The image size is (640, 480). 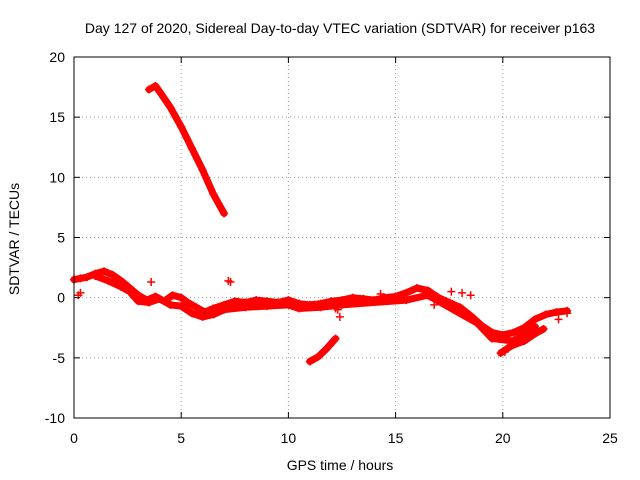 I want to click on series-secondary-band, so click(x=315, y=308).